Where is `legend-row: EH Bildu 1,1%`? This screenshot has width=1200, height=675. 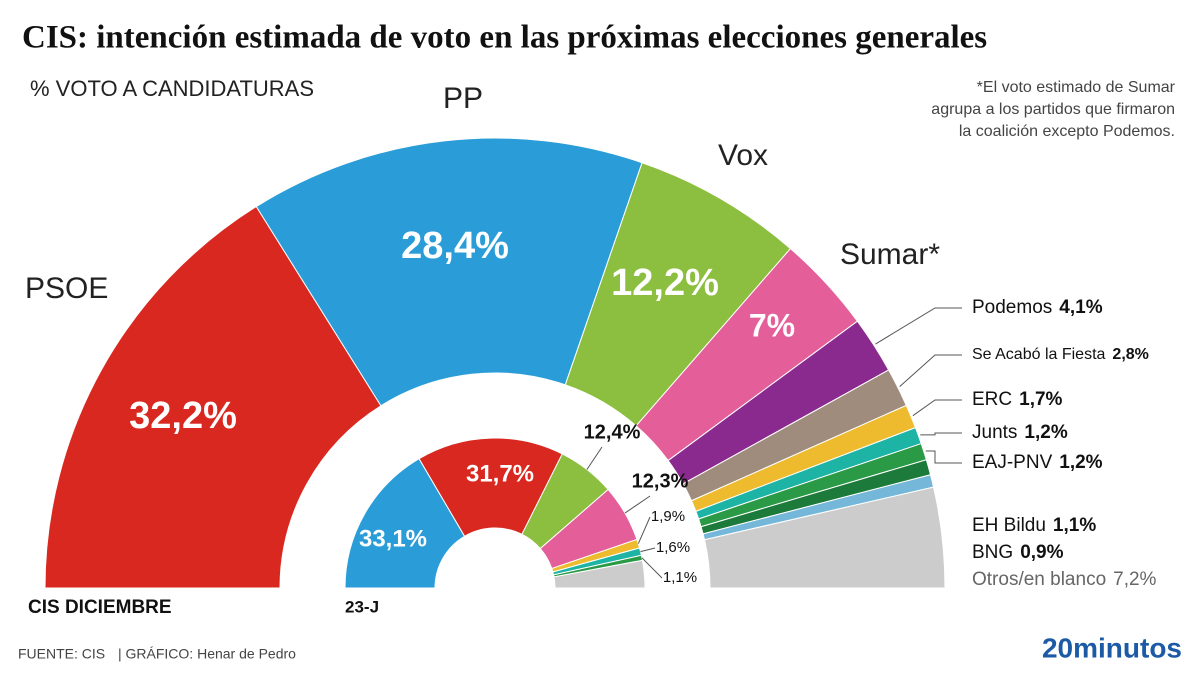
legend-row: EH Bildu 1,1% is located at coordinates (1034, 525).